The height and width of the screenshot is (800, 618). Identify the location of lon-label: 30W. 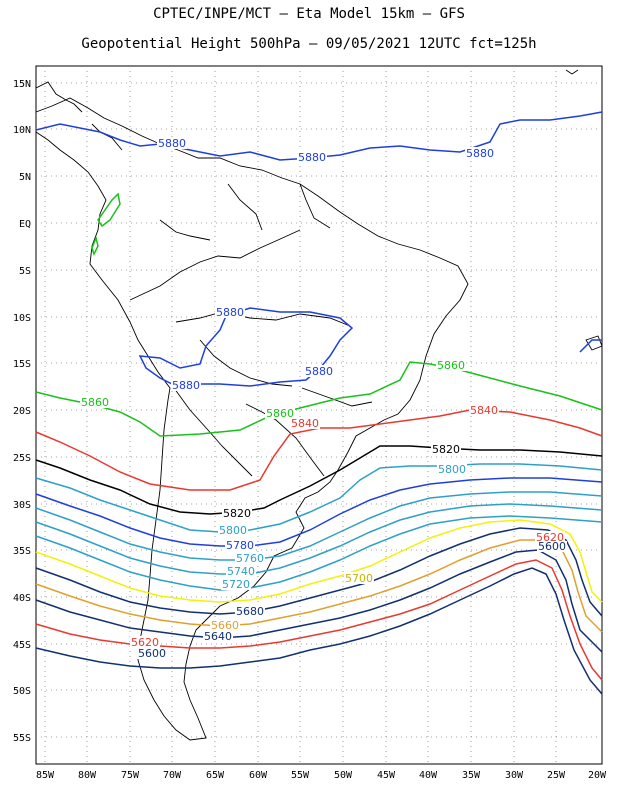
(514, 775).